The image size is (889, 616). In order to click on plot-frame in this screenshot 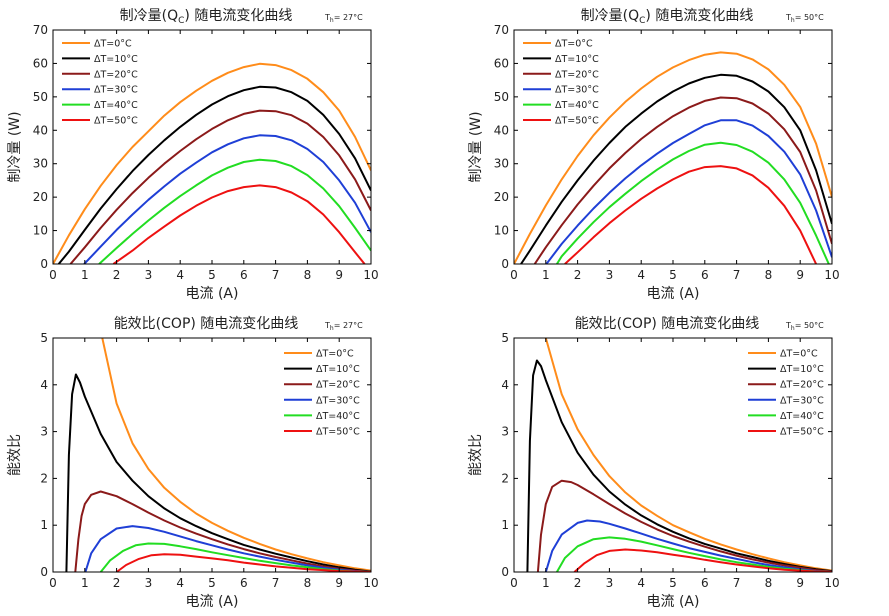, I will do `click(673, 147)`.